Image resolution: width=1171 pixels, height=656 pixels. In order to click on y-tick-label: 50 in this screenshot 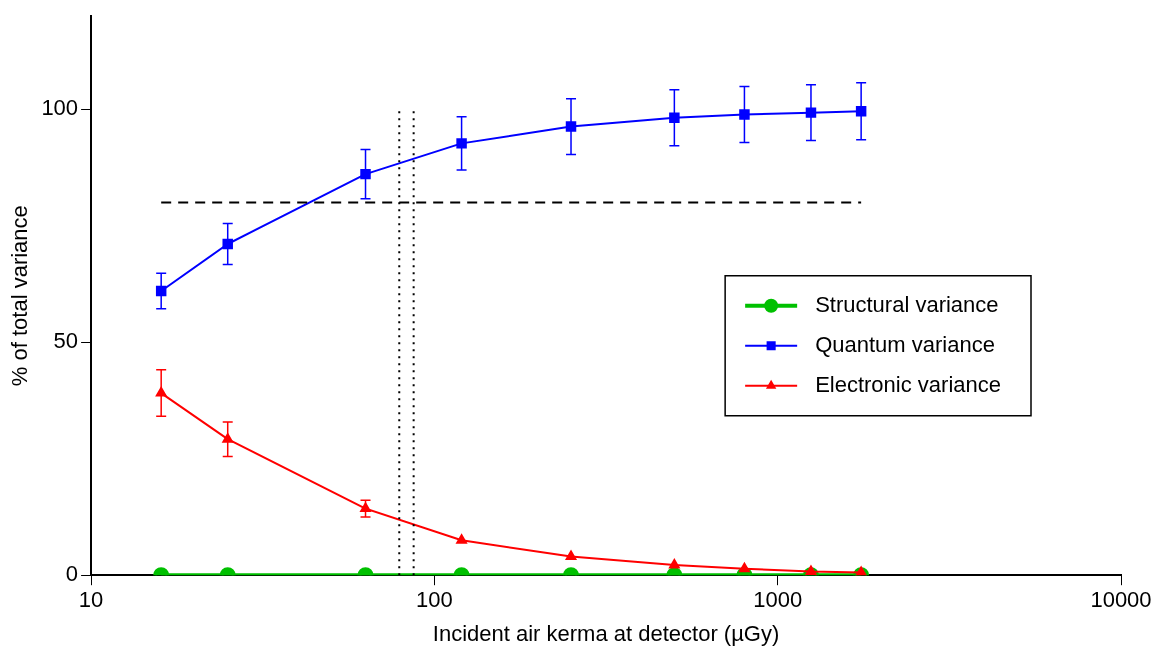, I will do `click(66, 341)`.